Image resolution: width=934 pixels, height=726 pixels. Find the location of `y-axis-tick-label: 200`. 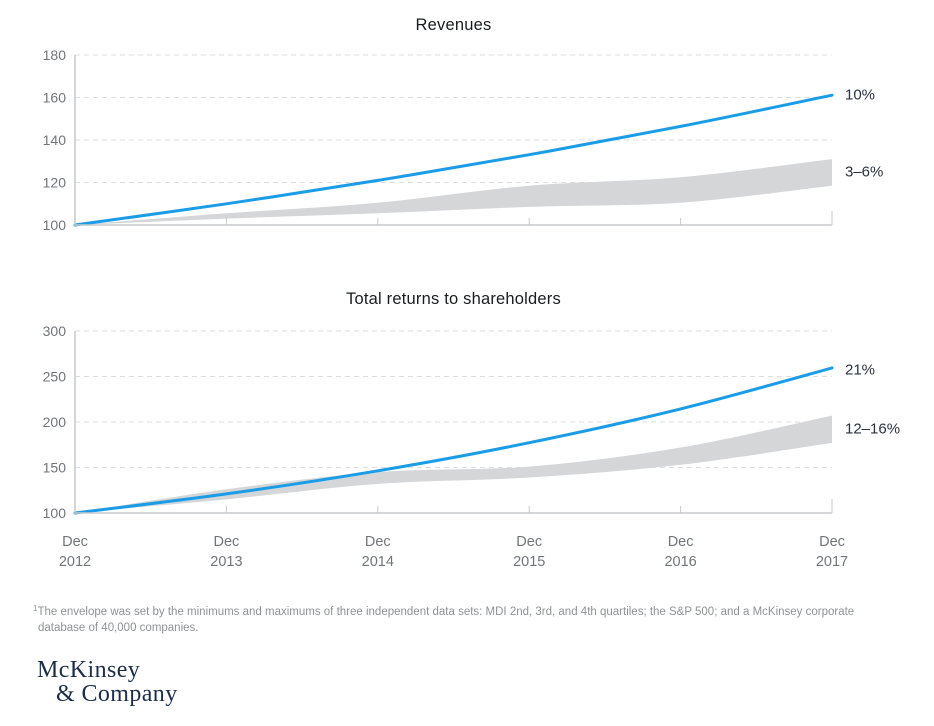

y-axis-tick-label: 200 is located at coordinates (55, 422).